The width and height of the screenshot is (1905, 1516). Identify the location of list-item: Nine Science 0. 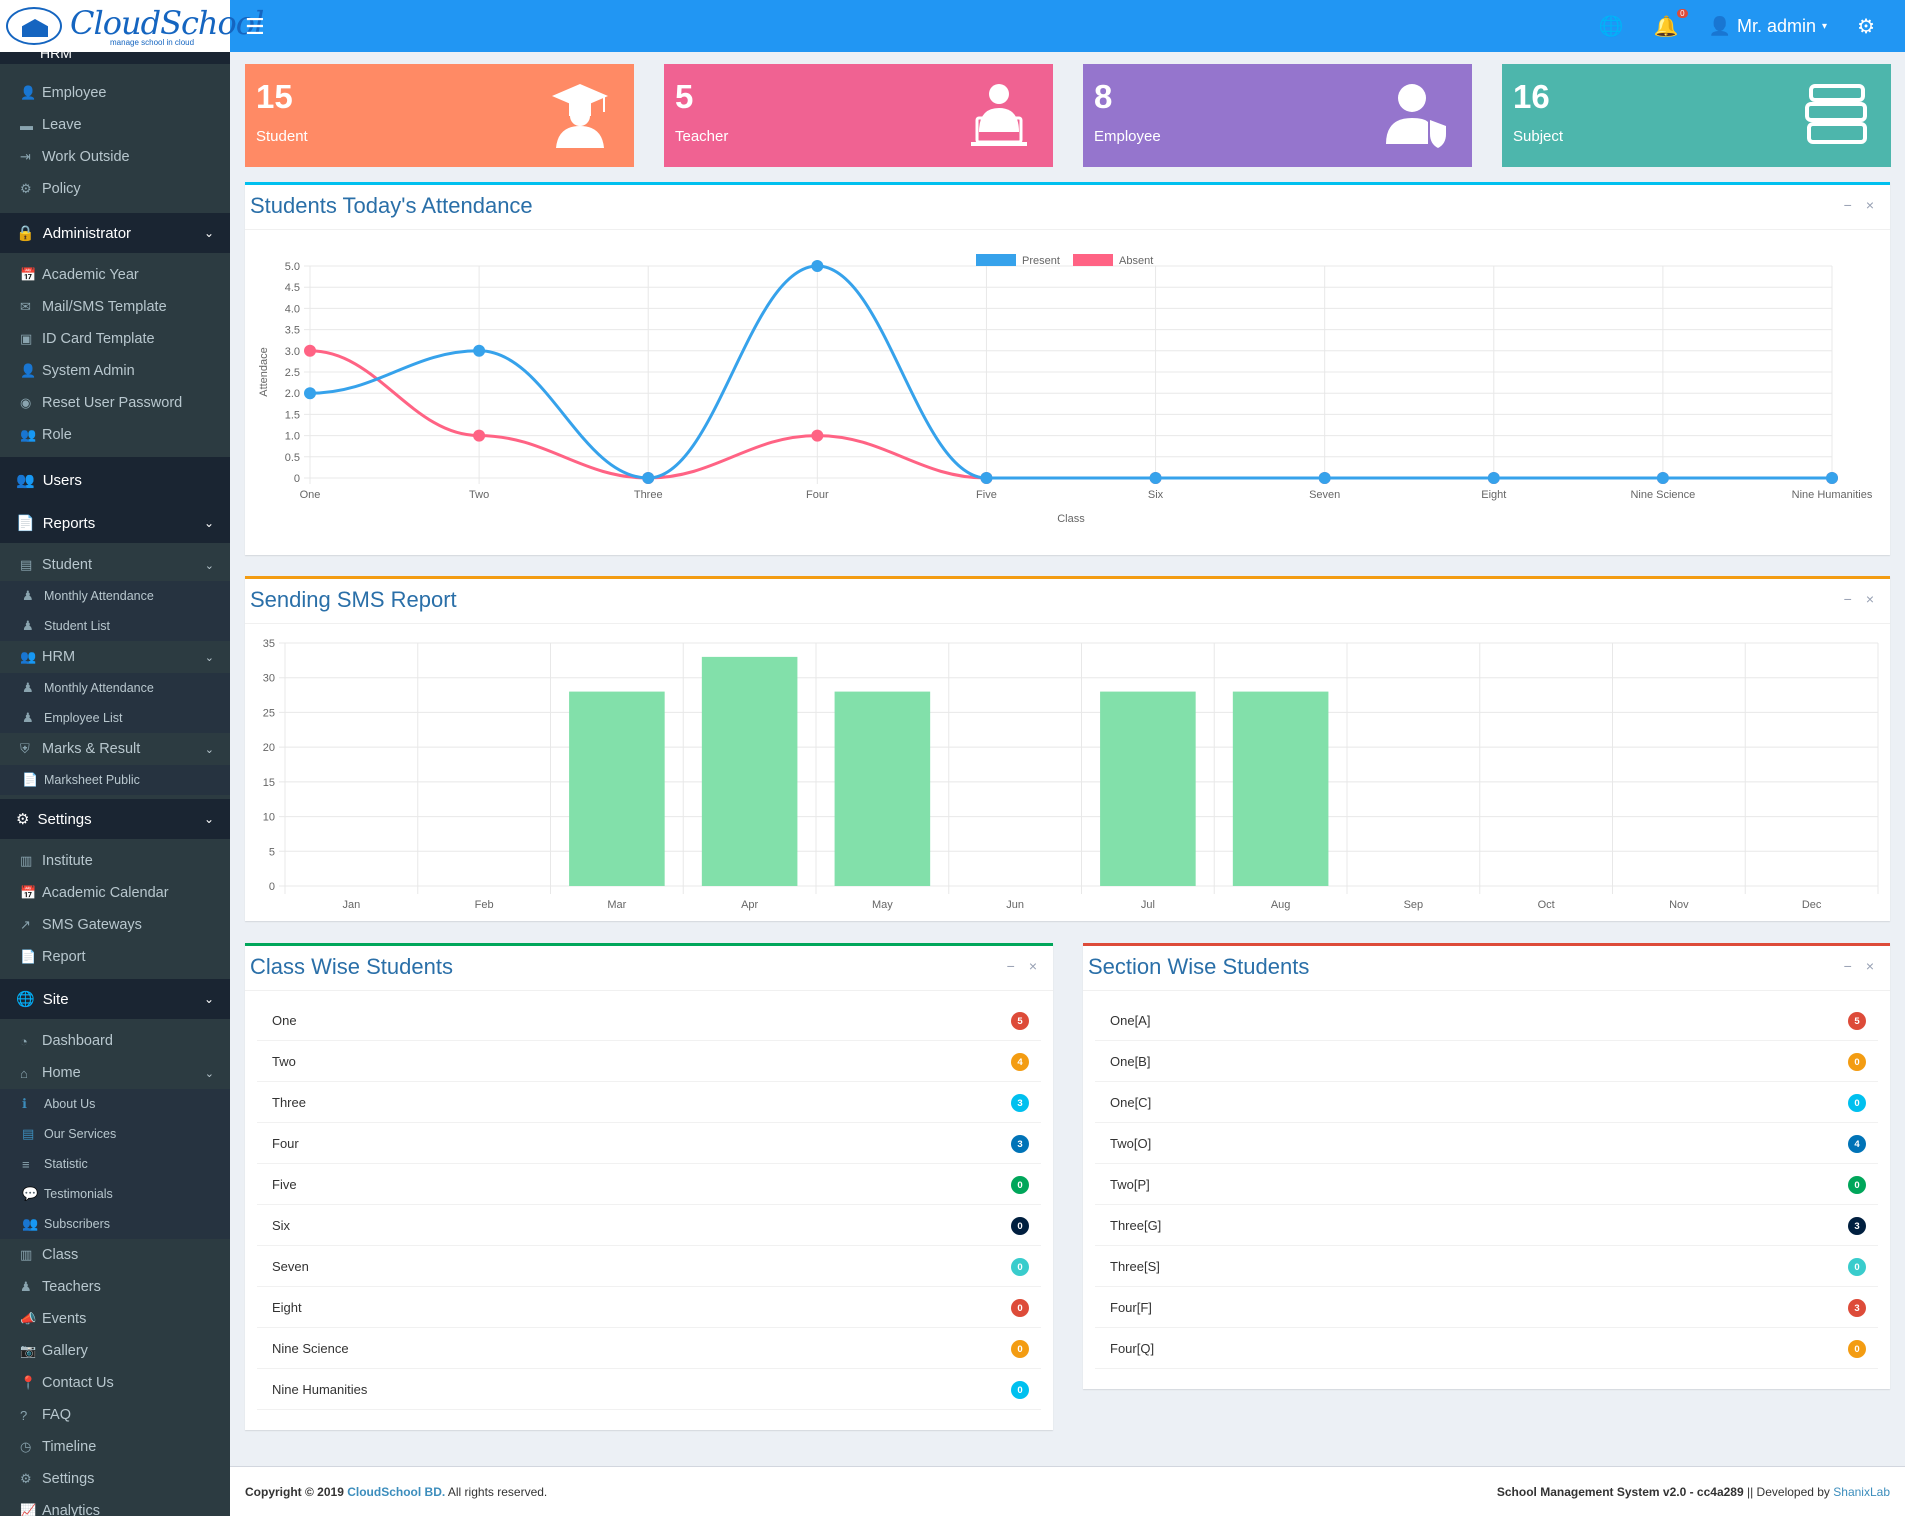
(649, 1348).